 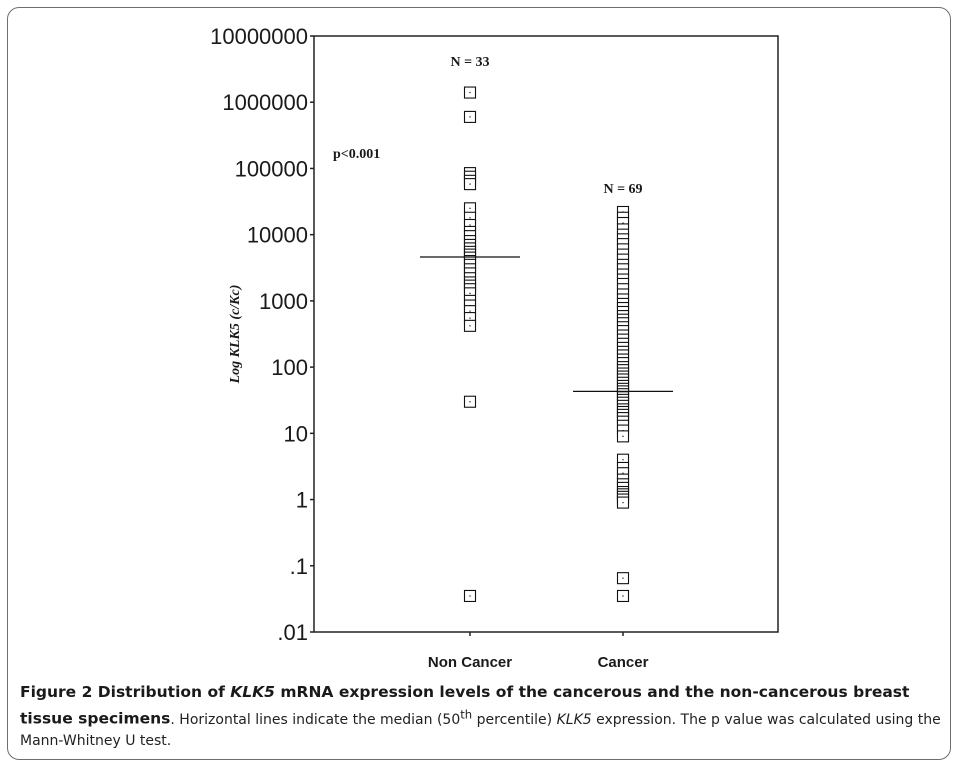 What do you see at coordinates (470, 662) in the screenshot?
I see `x-category-label: Non Cancer` at bounding box center [470, 662].